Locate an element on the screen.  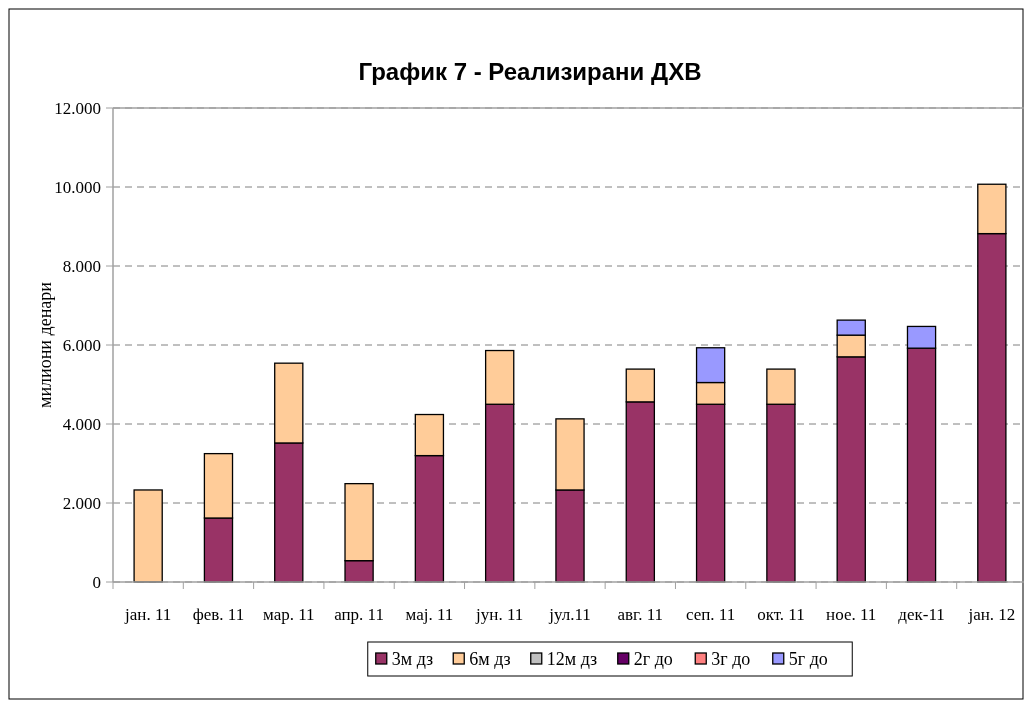
y-tick-label: 8.000 is located at coordinates (81, 266).